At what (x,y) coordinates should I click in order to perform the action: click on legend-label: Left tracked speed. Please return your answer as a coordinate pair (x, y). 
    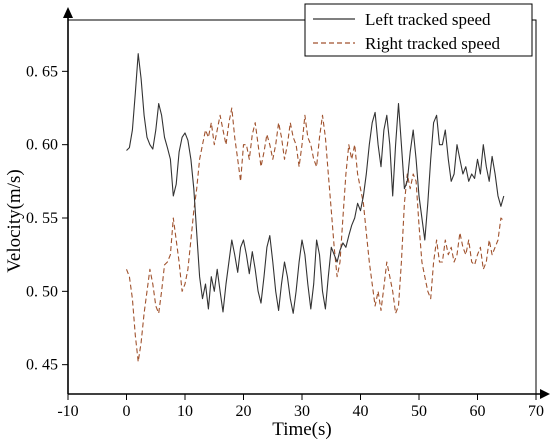
    Looking at the image, I should click on (428, 19).